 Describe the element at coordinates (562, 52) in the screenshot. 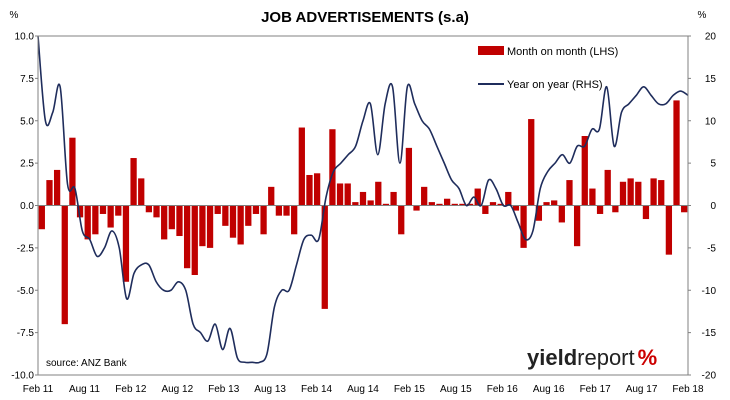

I see `legend-bar-label: Month on month (LHS)` at that location.